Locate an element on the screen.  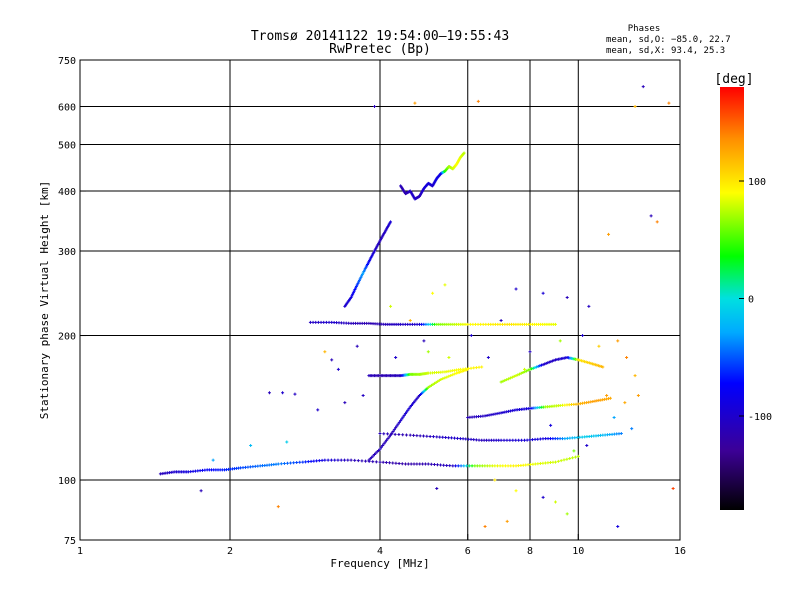
y-tick-label: 500 is located at coordinates (67, 146).